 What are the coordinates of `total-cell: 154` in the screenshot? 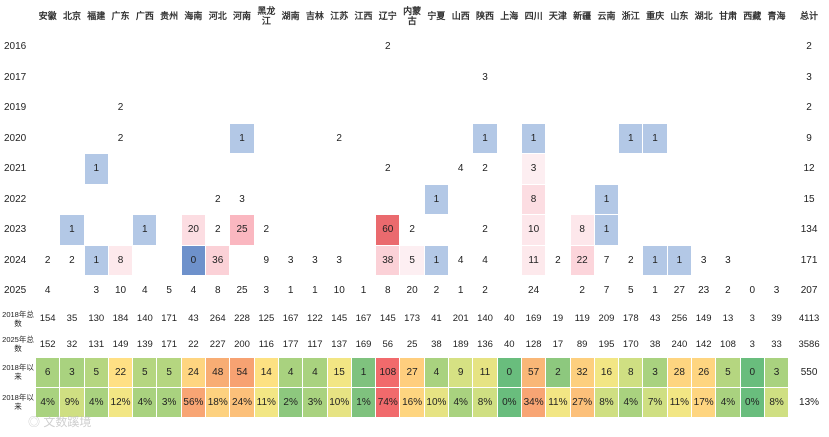 It's located at (47, 318).